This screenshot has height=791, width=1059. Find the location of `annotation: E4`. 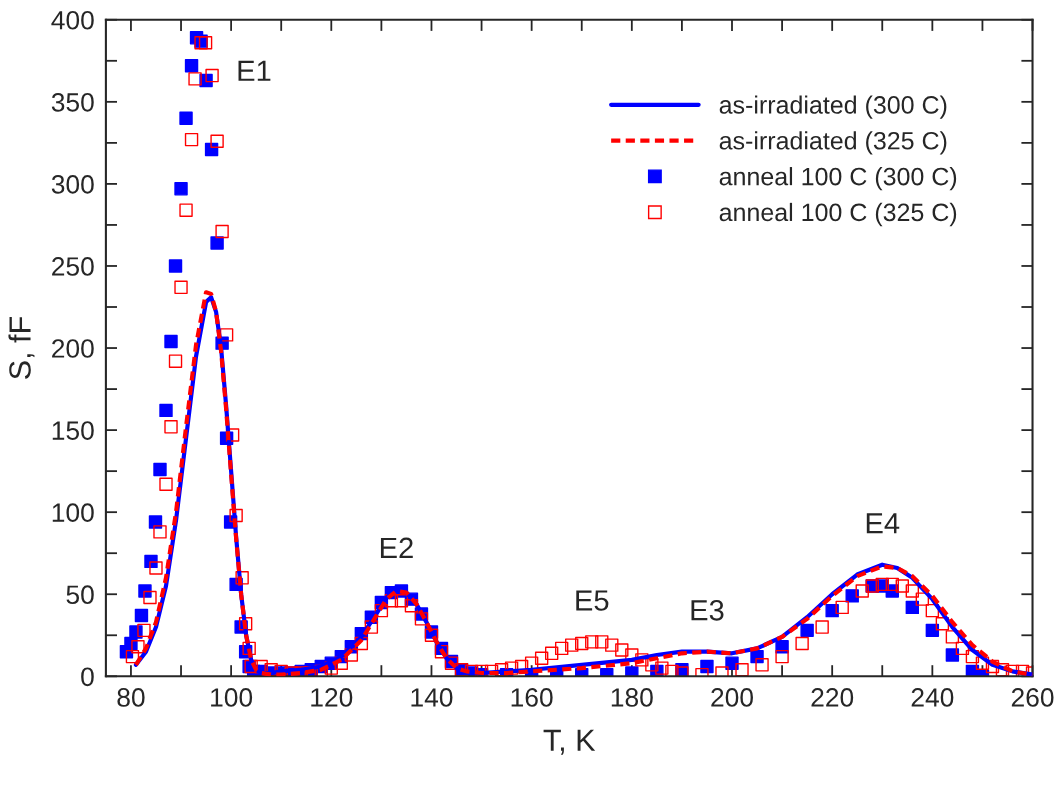

annotation: E4 is located at coordinates (883, 523).